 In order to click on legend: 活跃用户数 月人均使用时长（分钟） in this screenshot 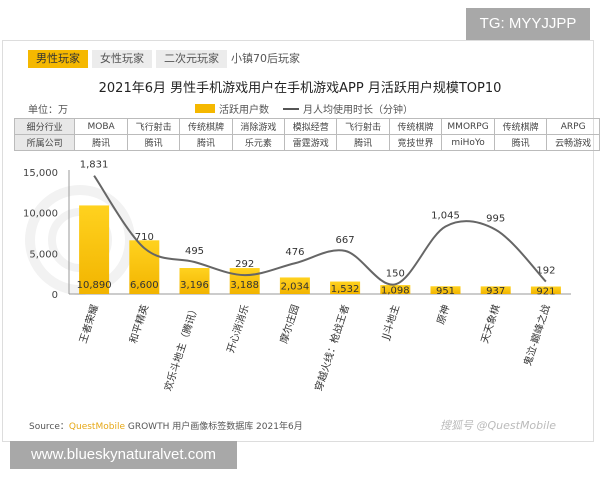, I will do `click(304, 108)`.